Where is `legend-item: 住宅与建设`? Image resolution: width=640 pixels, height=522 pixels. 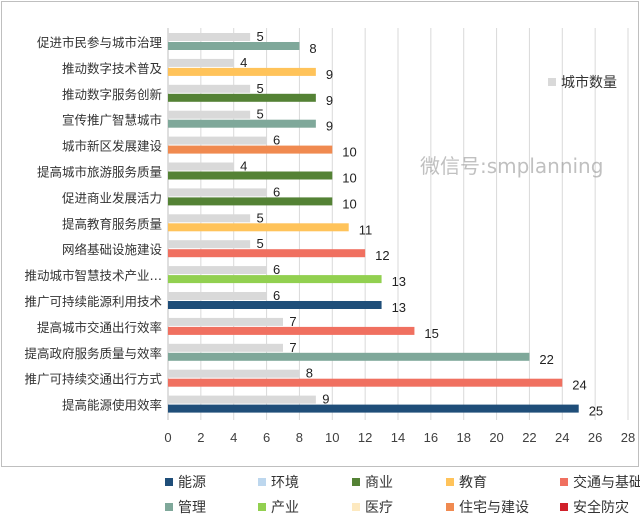
legend-item: 住宅与建设 is located at coordinates (487, 507).